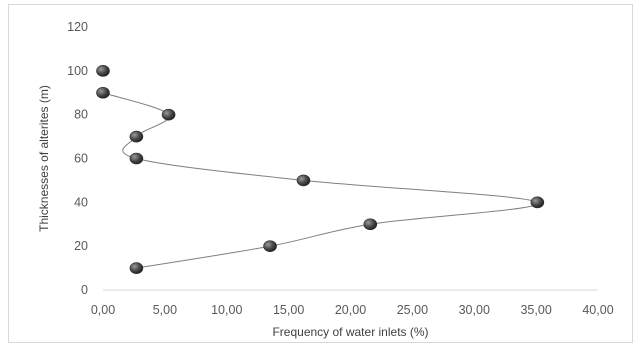  What do you see at coordinates (165, 310) in the screenshot?
I see `x-tick-label: 5,00` at bounding box center [165, 310].